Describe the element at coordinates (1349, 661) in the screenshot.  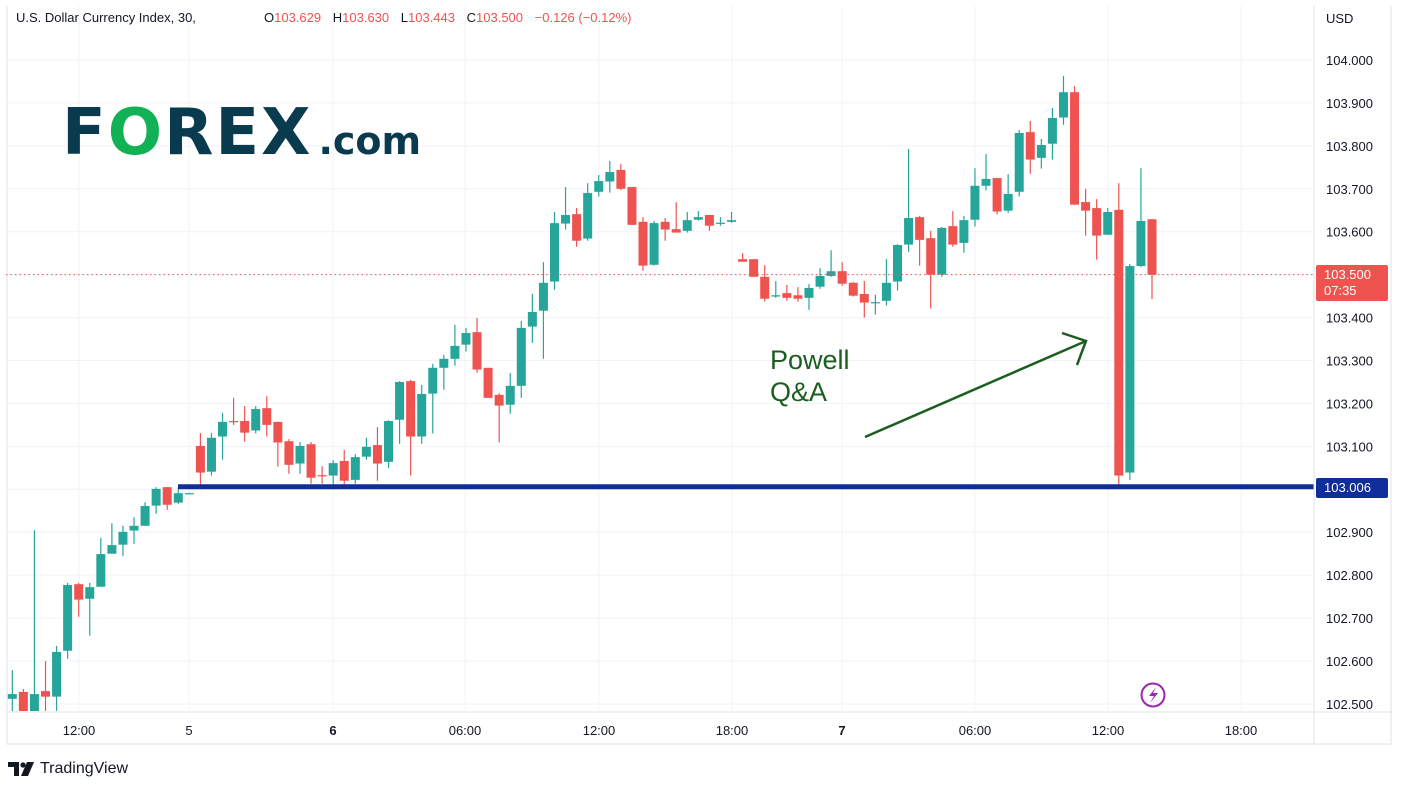
I see `y-tick-label: 102.600` at that location.